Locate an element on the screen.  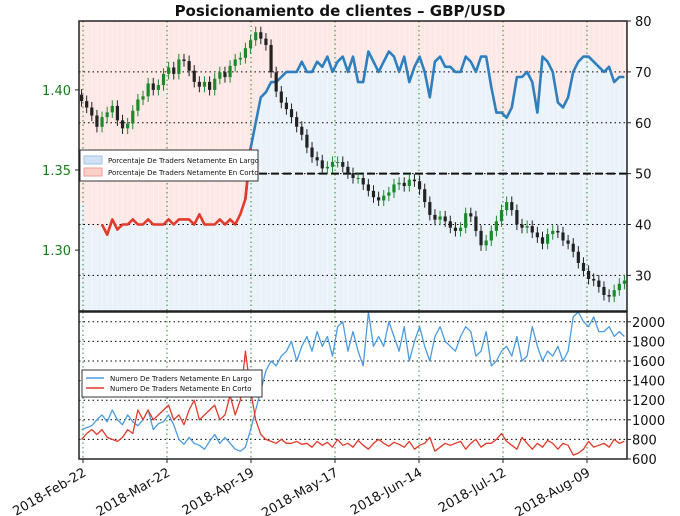
x-tick-label: 2018-May-17 is located at coordinates (300, 490).